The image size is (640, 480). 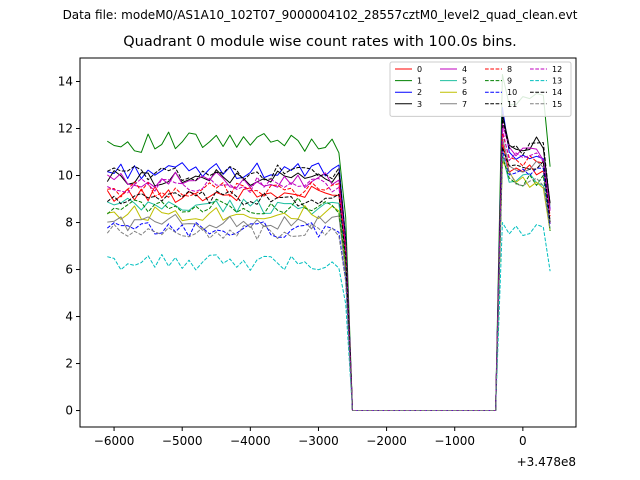 I want to click on legend-label-10: 10, so click(x=512, y=92).